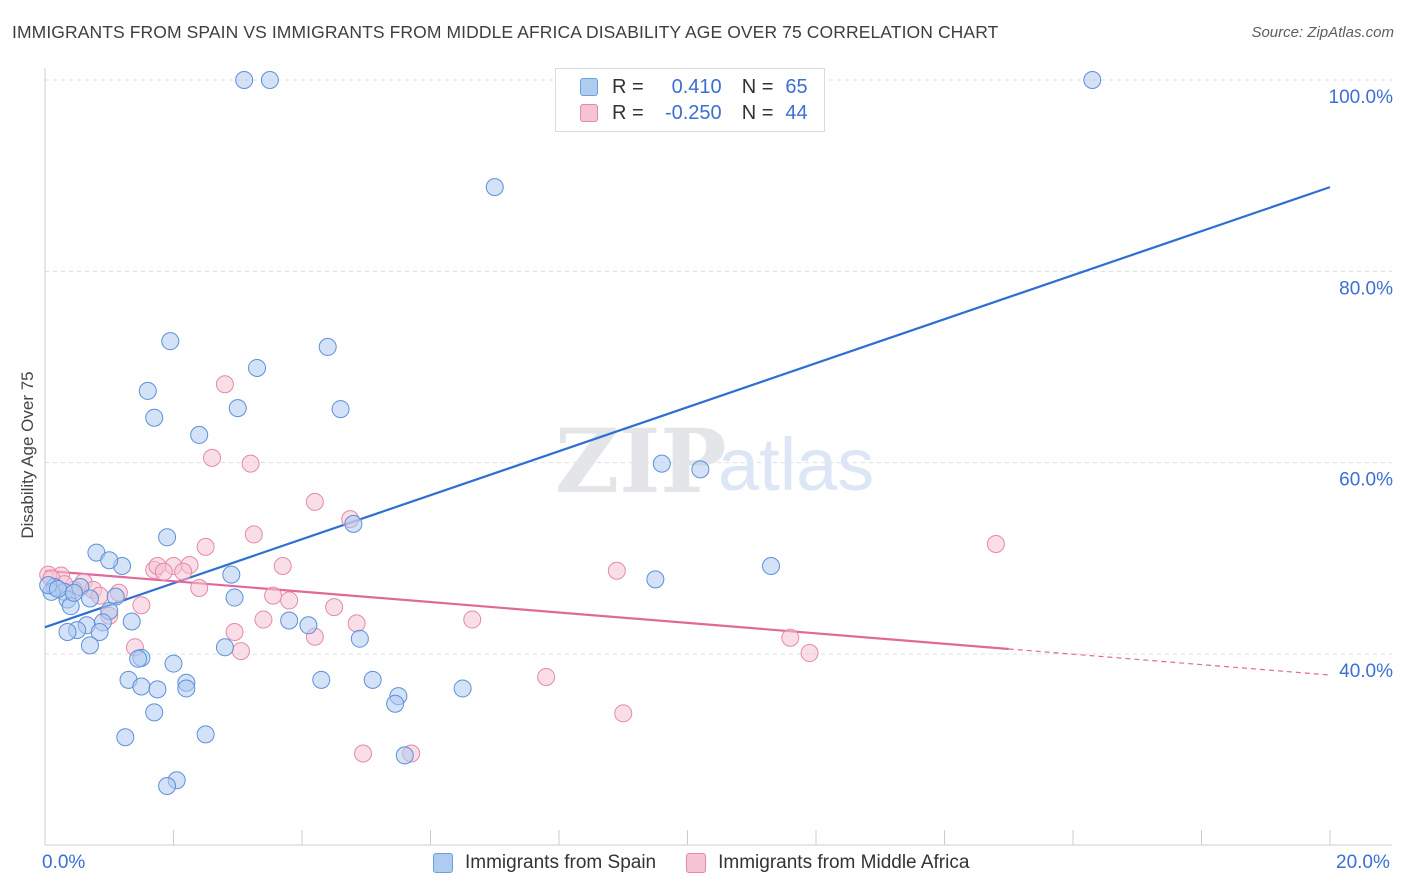 The height and width of the screenshot is (892, 1406). I want to click on y-tick-label: 100.0%, so click(1361, 97).